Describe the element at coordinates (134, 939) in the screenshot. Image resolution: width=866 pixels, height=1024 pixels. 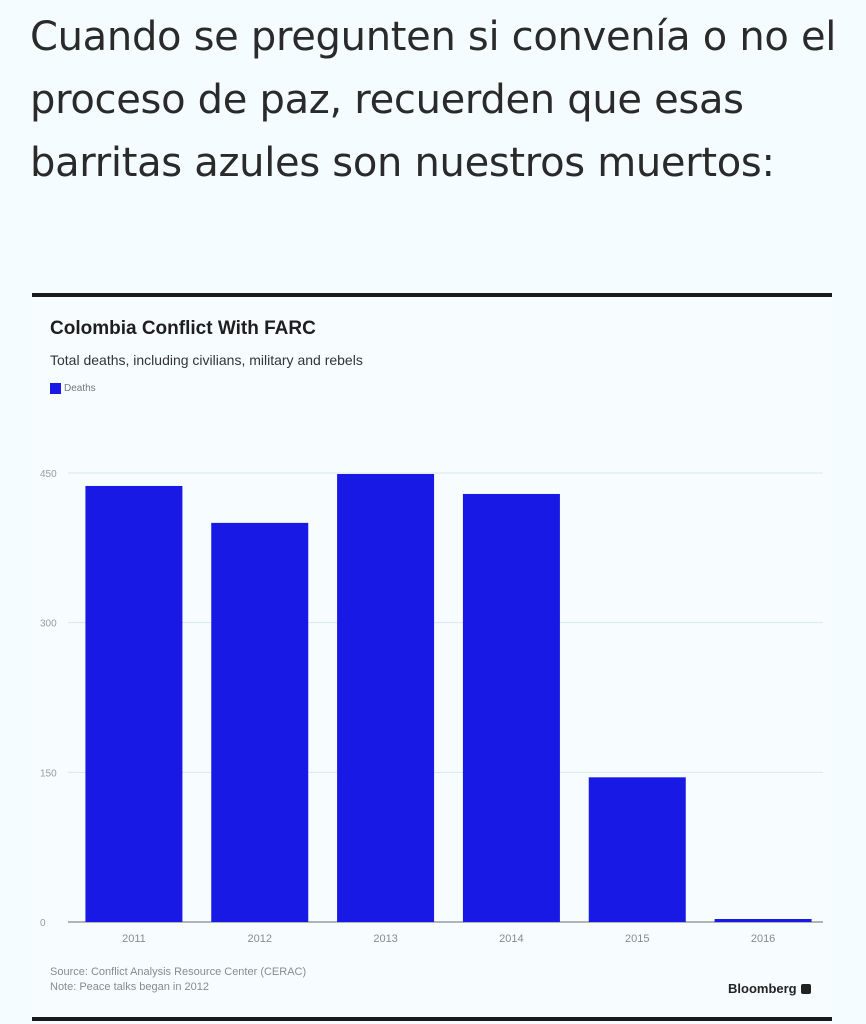
I see `x-tick-label: 2011` at that location.